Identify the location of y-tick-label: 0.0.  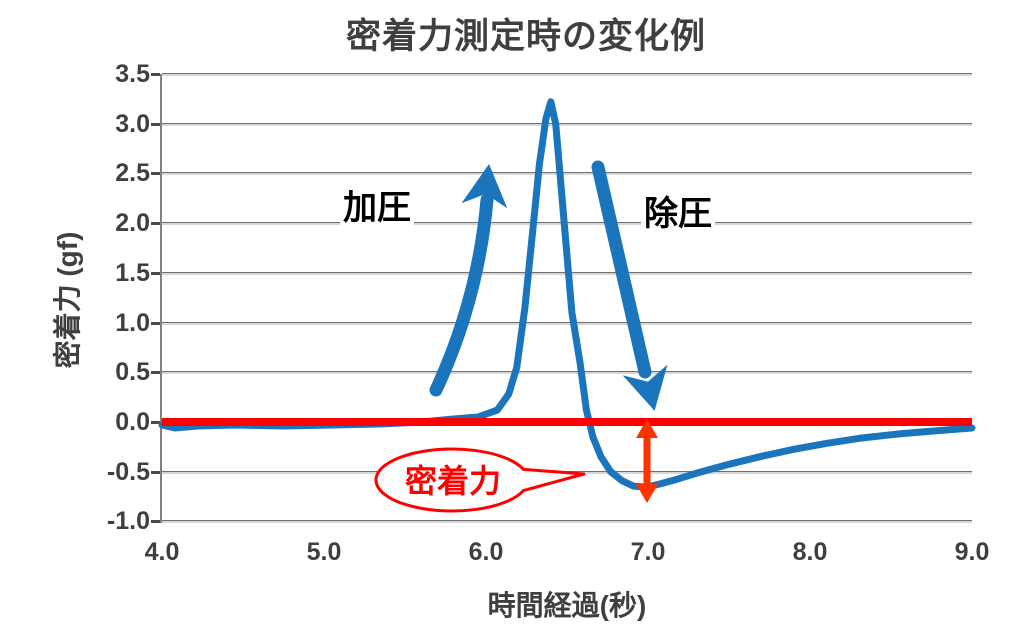
(132, 422).